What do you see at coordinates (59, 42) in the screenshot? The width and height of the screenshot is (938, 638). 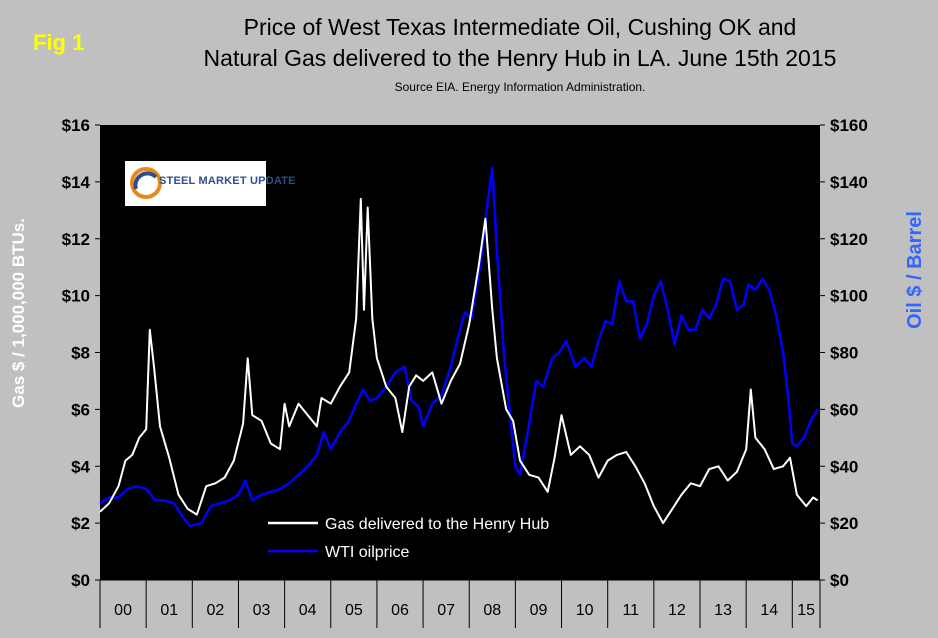 I see `figure-label: Fig 1` at bounding box center [59, 42].